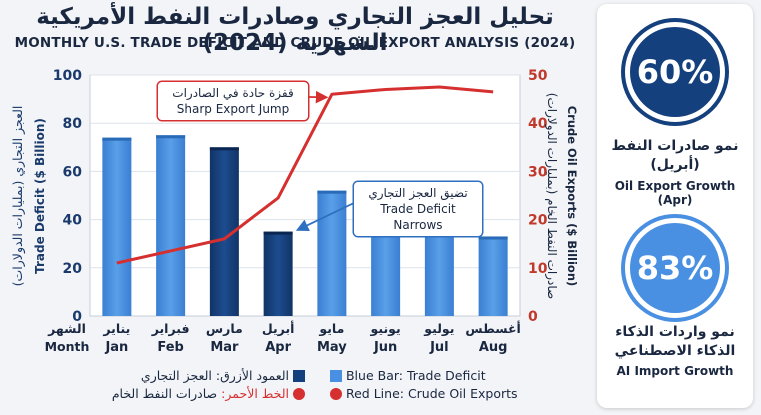 This screenshot has width=761, height=415. What do you see at coordinates (170, 328) in the screenshot?
I see `x-tick-label-ar: فبراير` at bounding box center [170, 328].